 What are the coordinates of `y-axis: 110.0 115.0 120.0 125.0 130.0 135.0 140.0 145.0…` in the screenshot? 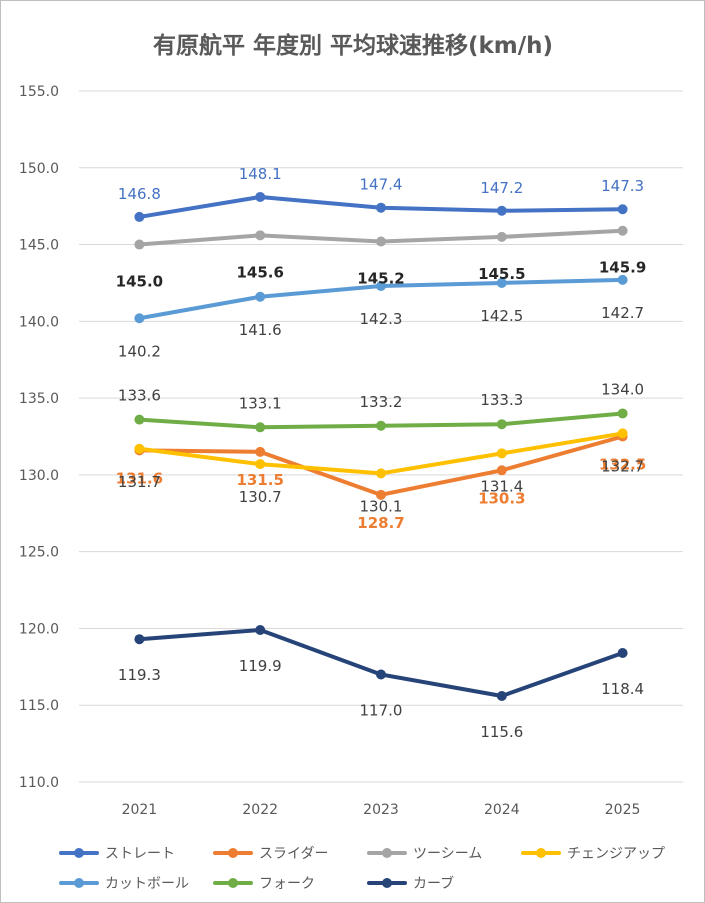 It's located at (39, 437).